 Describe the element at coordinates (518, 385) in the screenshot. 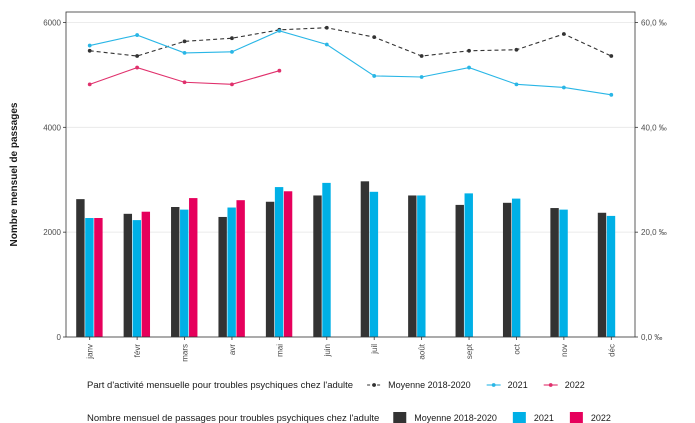

I see `legend-line-label-1: 2021` at that location.